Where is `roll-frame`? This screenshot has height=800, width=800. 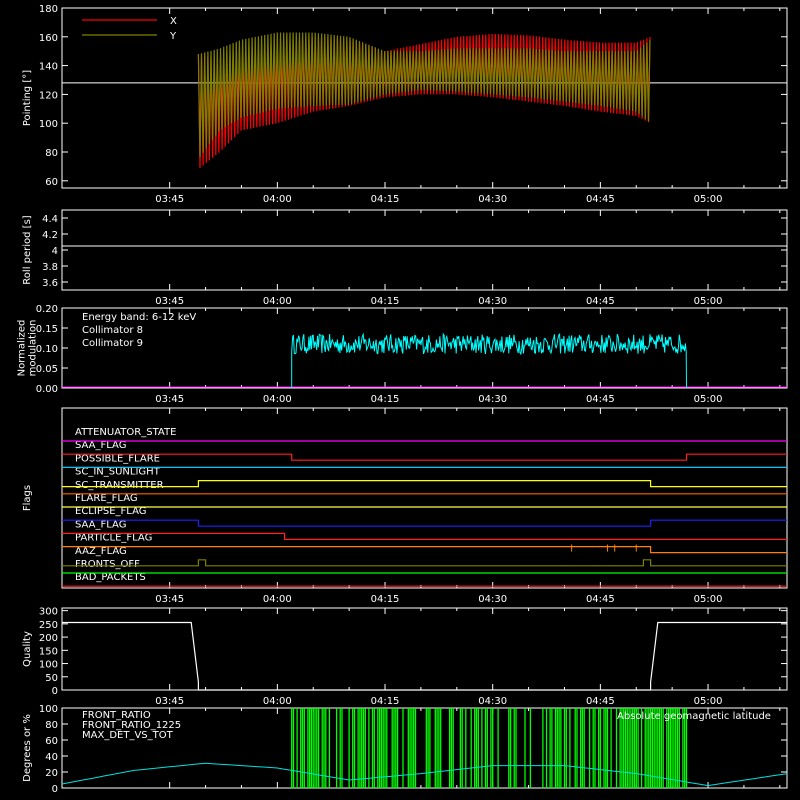 roll-frame is located at coordinates (424, 250).